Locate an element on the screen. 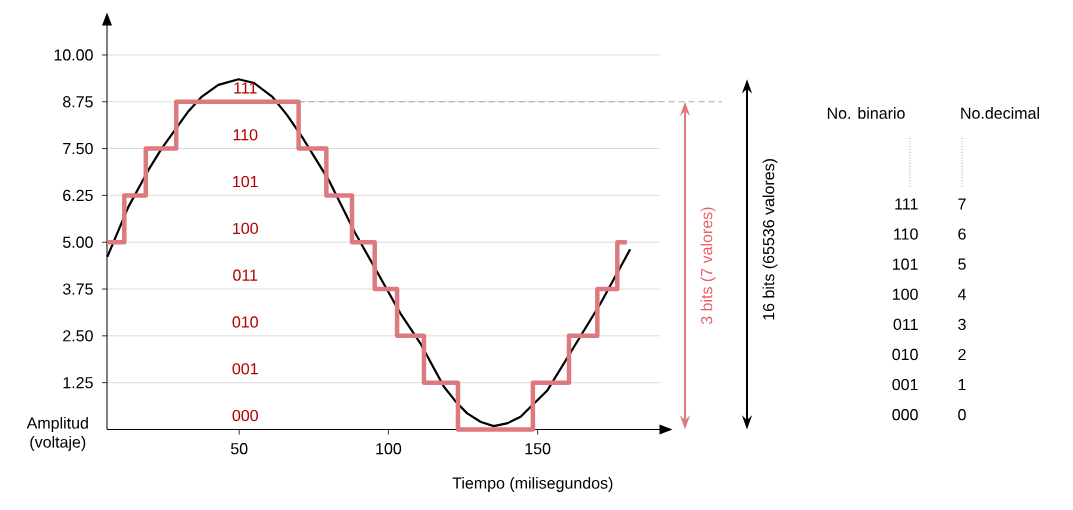 The width and height of the screenshot is (1073, 510). text: 100 is located at coordinates (905, 294).